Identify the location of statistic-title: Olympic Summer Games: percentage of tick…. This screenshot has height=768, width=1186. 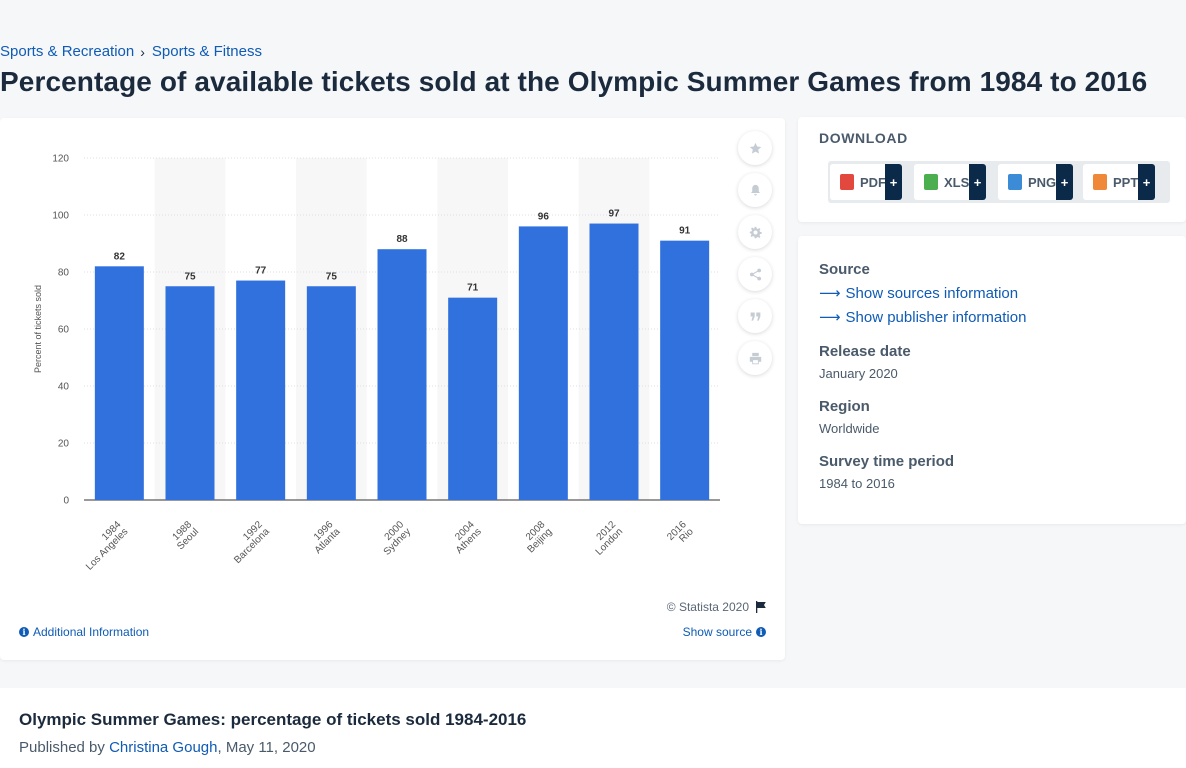
(273, 719).